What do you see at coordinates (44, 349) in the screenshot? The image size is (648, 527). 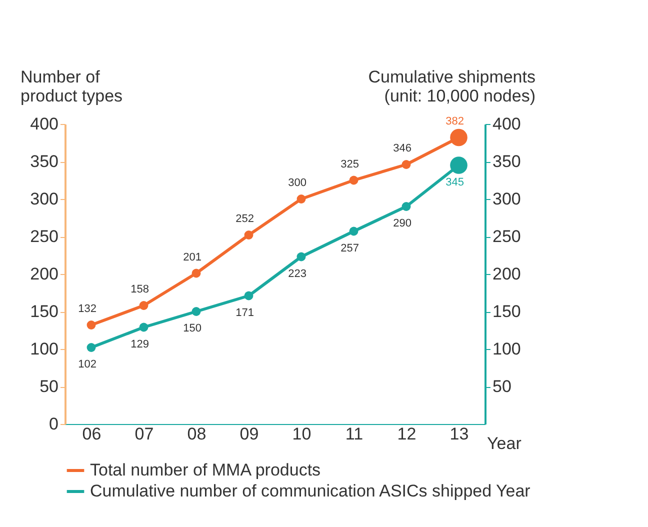 I see `y-tick-label: 100` at bounding box center [44, 349].